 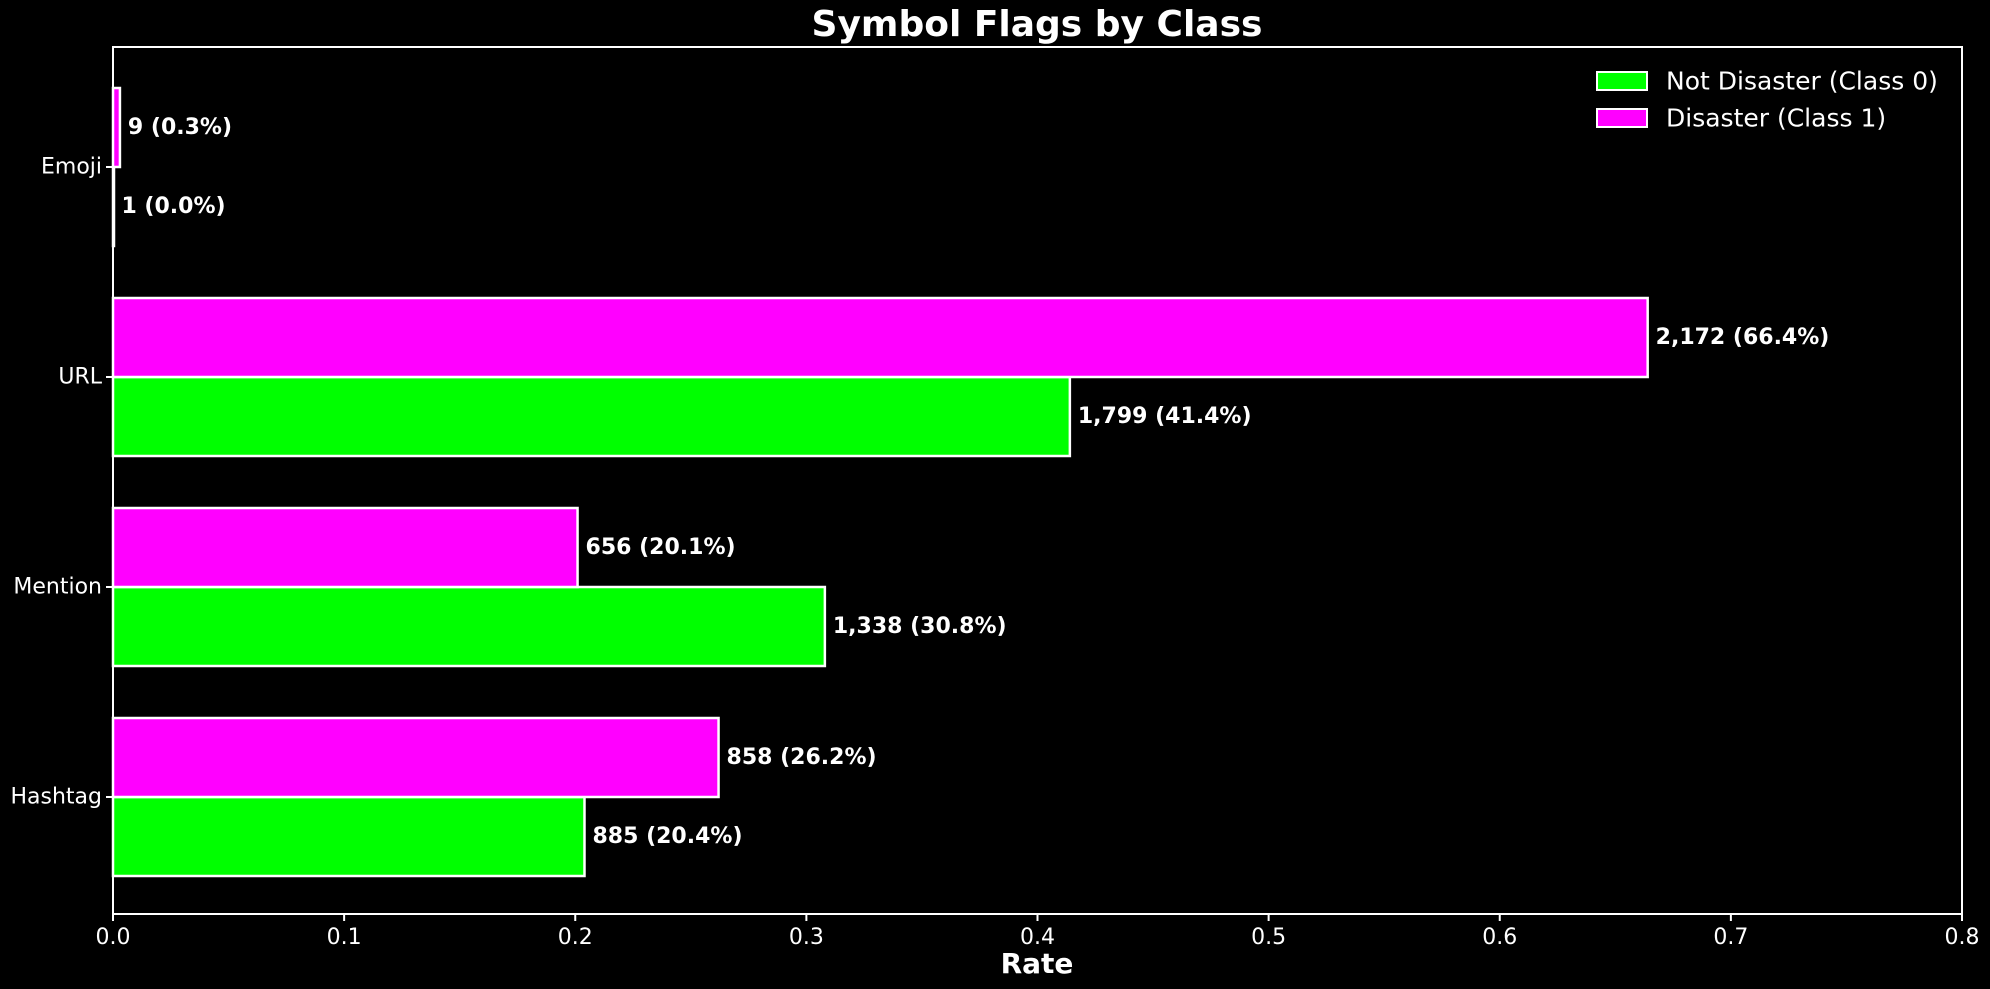 I want to click on bar-value-label-emoji-disaster-class-1: 9 (0.3%), so click(x=180, y=127).